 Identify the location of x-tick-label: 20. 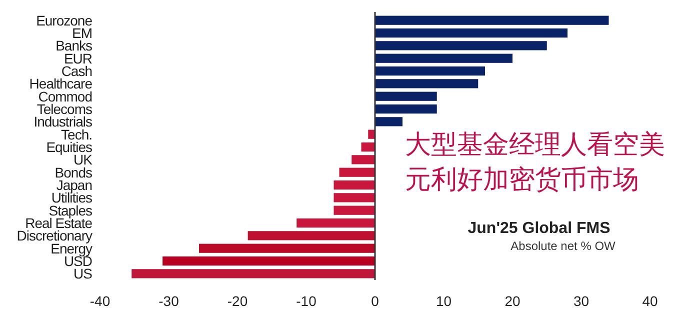
(512, 301).